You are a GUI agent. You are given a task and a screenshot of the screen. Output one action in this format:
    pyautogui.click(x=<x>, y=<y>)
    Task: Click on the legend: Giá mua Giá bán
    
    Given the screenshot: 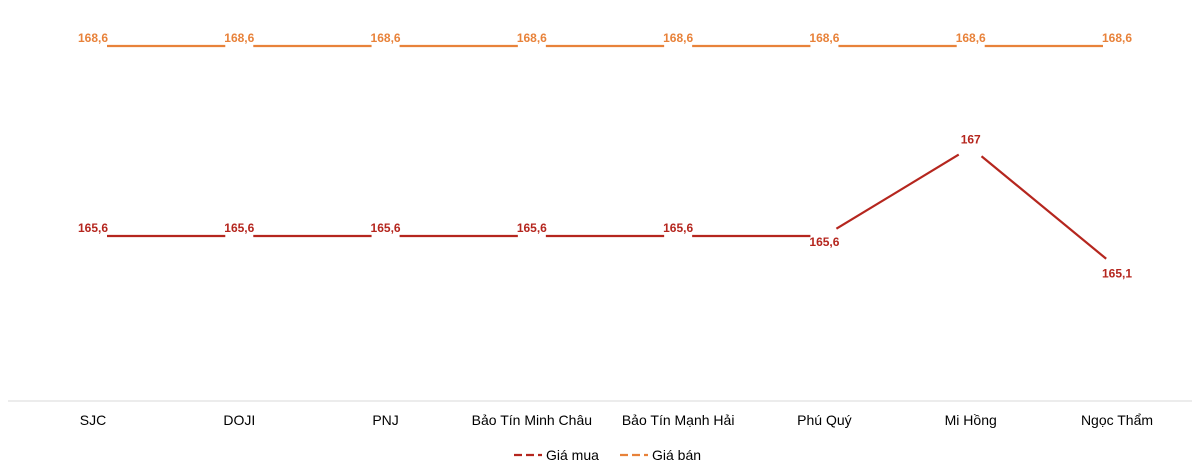 What is the action you would take?
    pyautogui.click(x=607, y=455)
    